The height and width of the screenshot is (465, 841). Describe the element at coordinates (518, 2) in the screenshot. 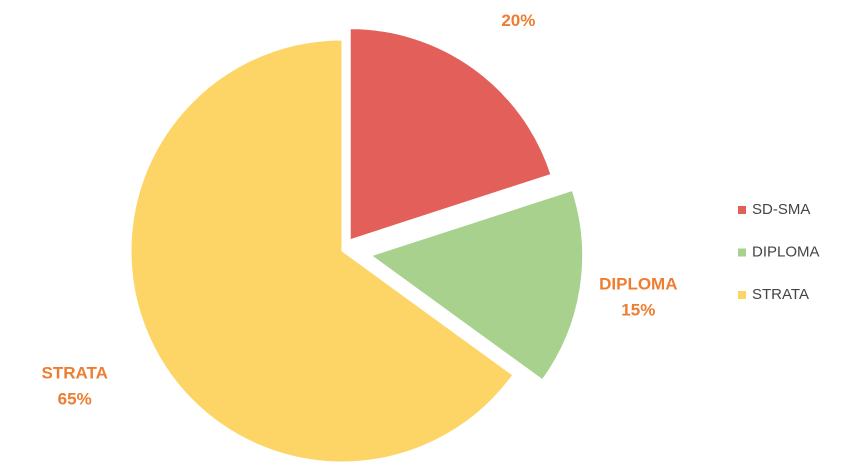

I see `data-label-name: SD-SMA` at that location.